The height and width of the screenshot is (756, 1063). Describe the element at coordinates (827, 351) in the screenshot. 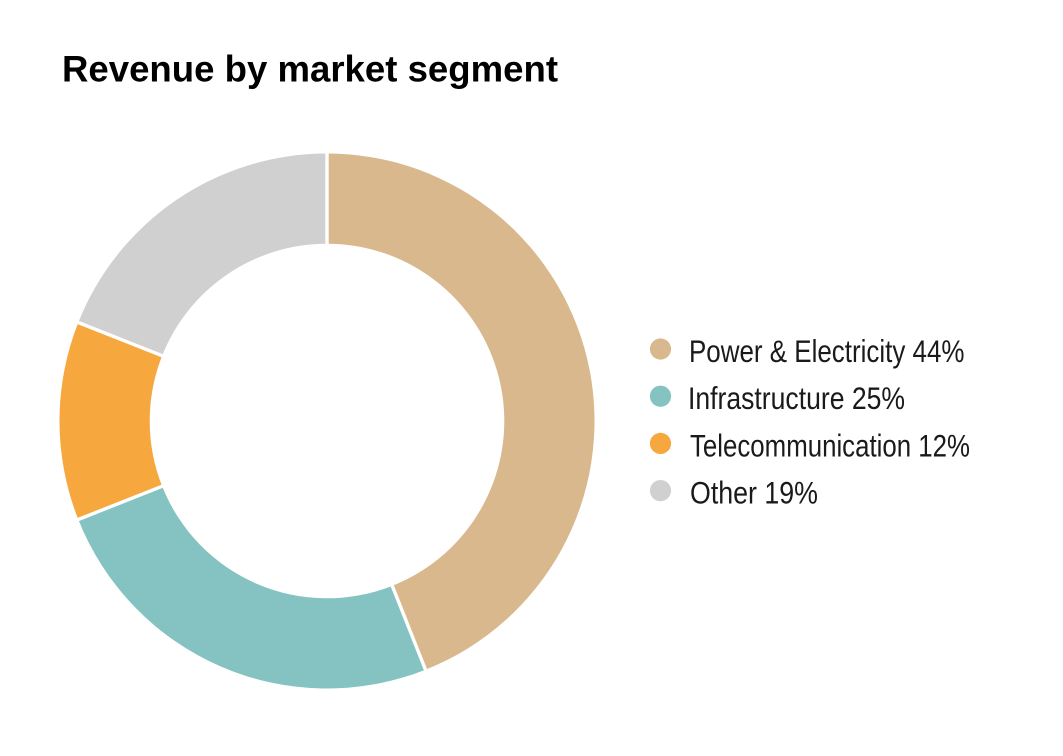

I see `svg-text: Power & Electricity 44%` at that location.